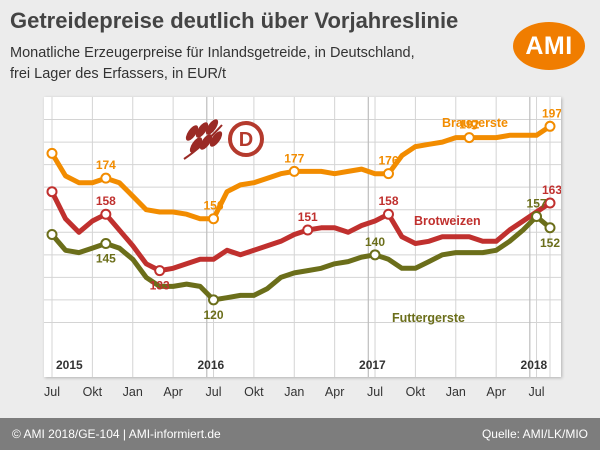 The image size is (600, 450). Describe the element at coordinates (106, 165) in the screenshot. I see `data-label: 174` at that location.